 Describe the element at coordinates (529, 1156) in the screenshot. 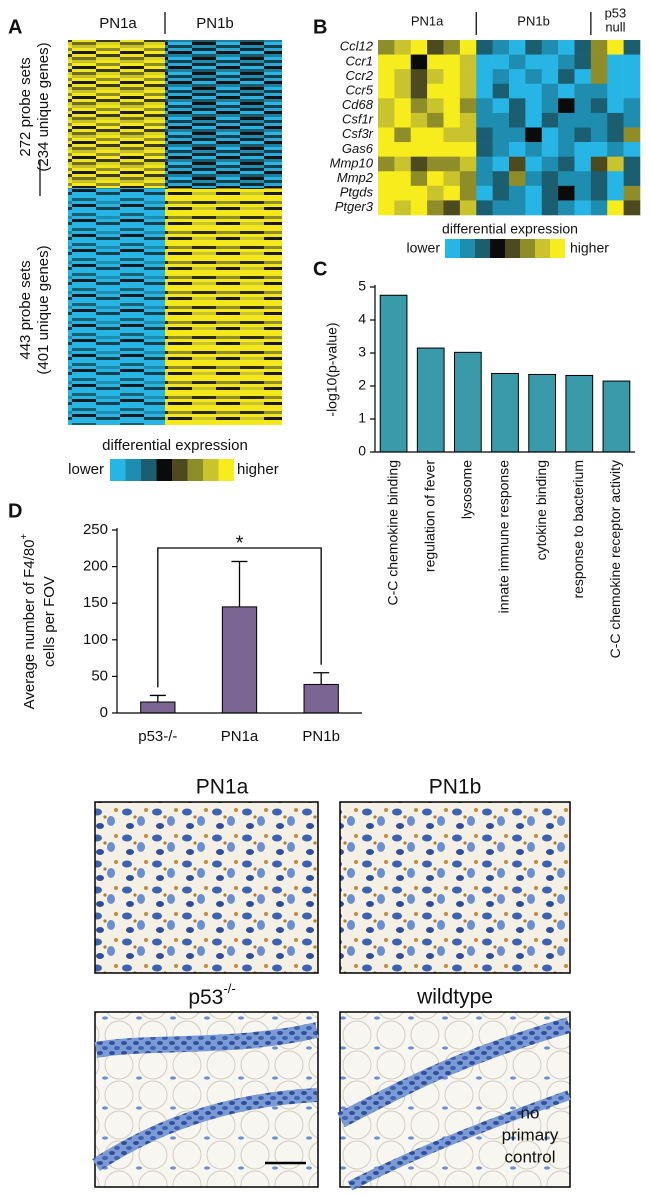

I see `note-text: control` at that location.